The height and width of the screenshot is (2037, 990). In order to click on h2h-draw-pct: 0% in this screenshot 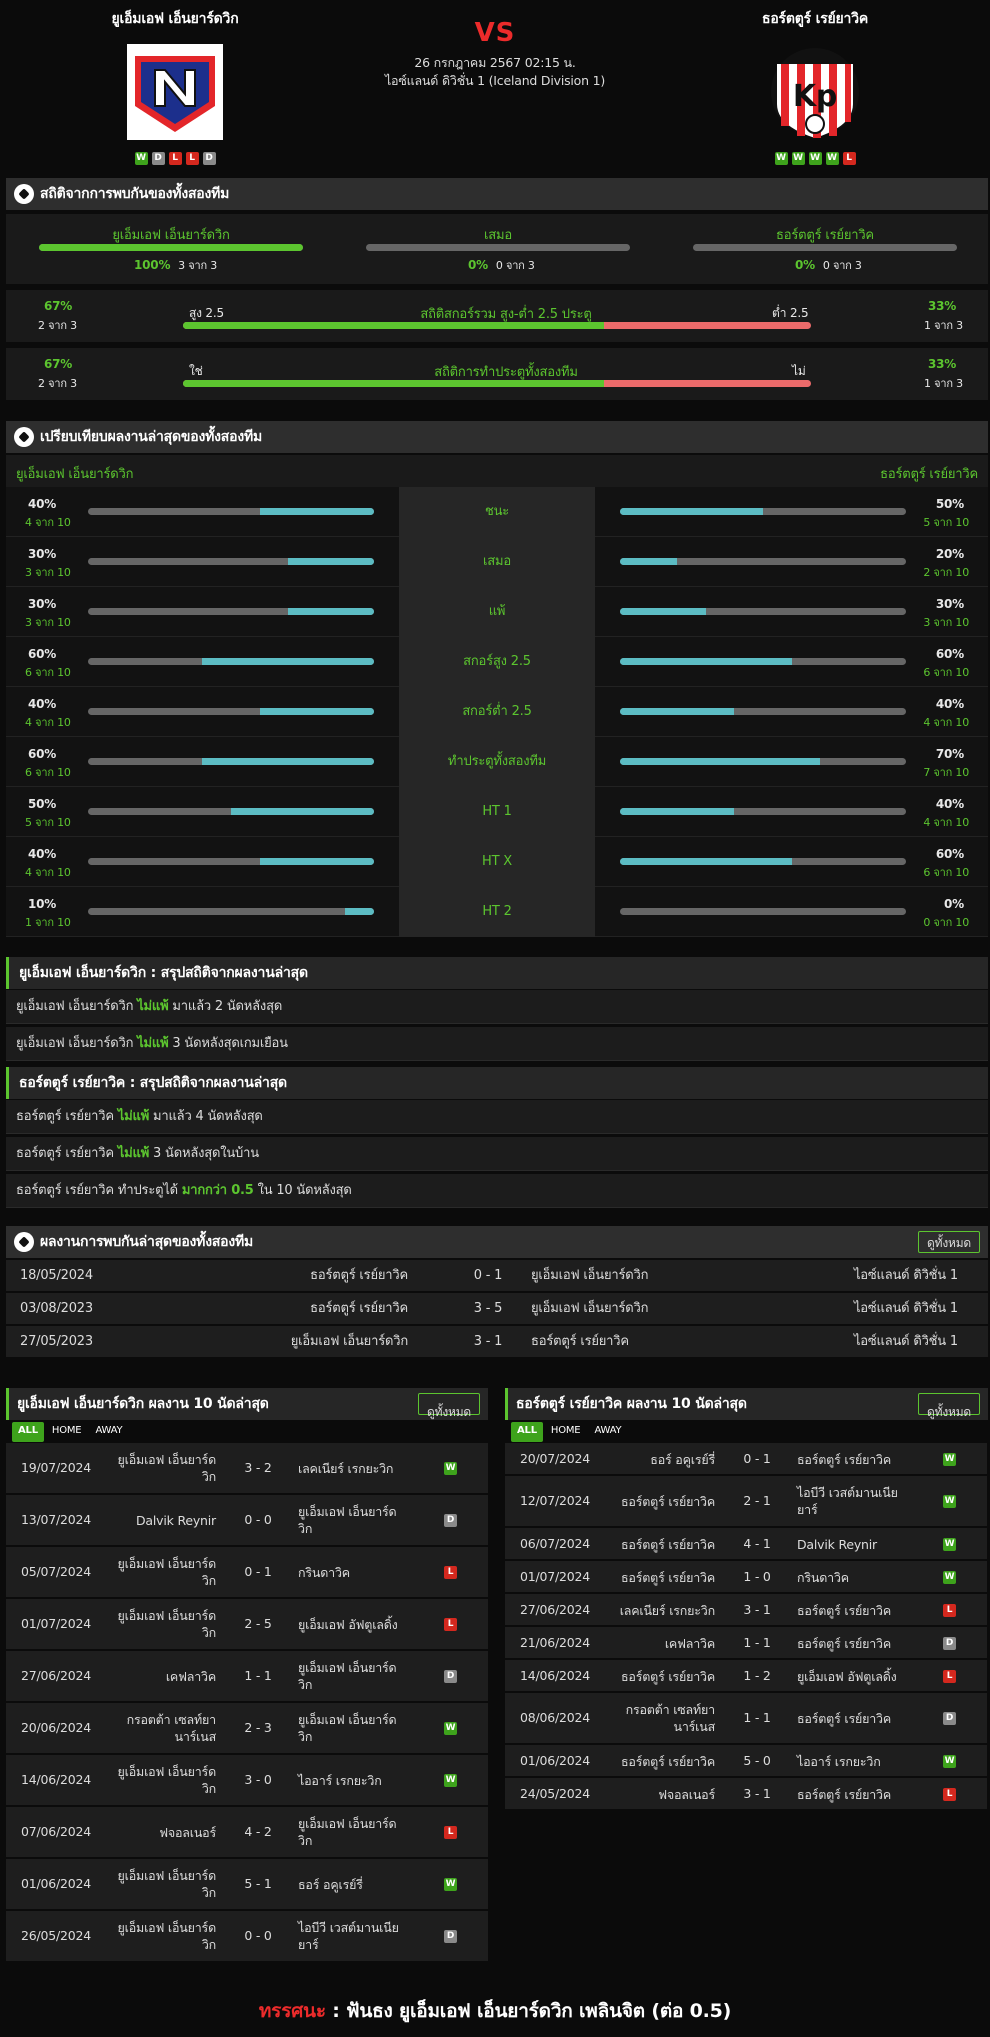, I will do `click(478, 265)`.